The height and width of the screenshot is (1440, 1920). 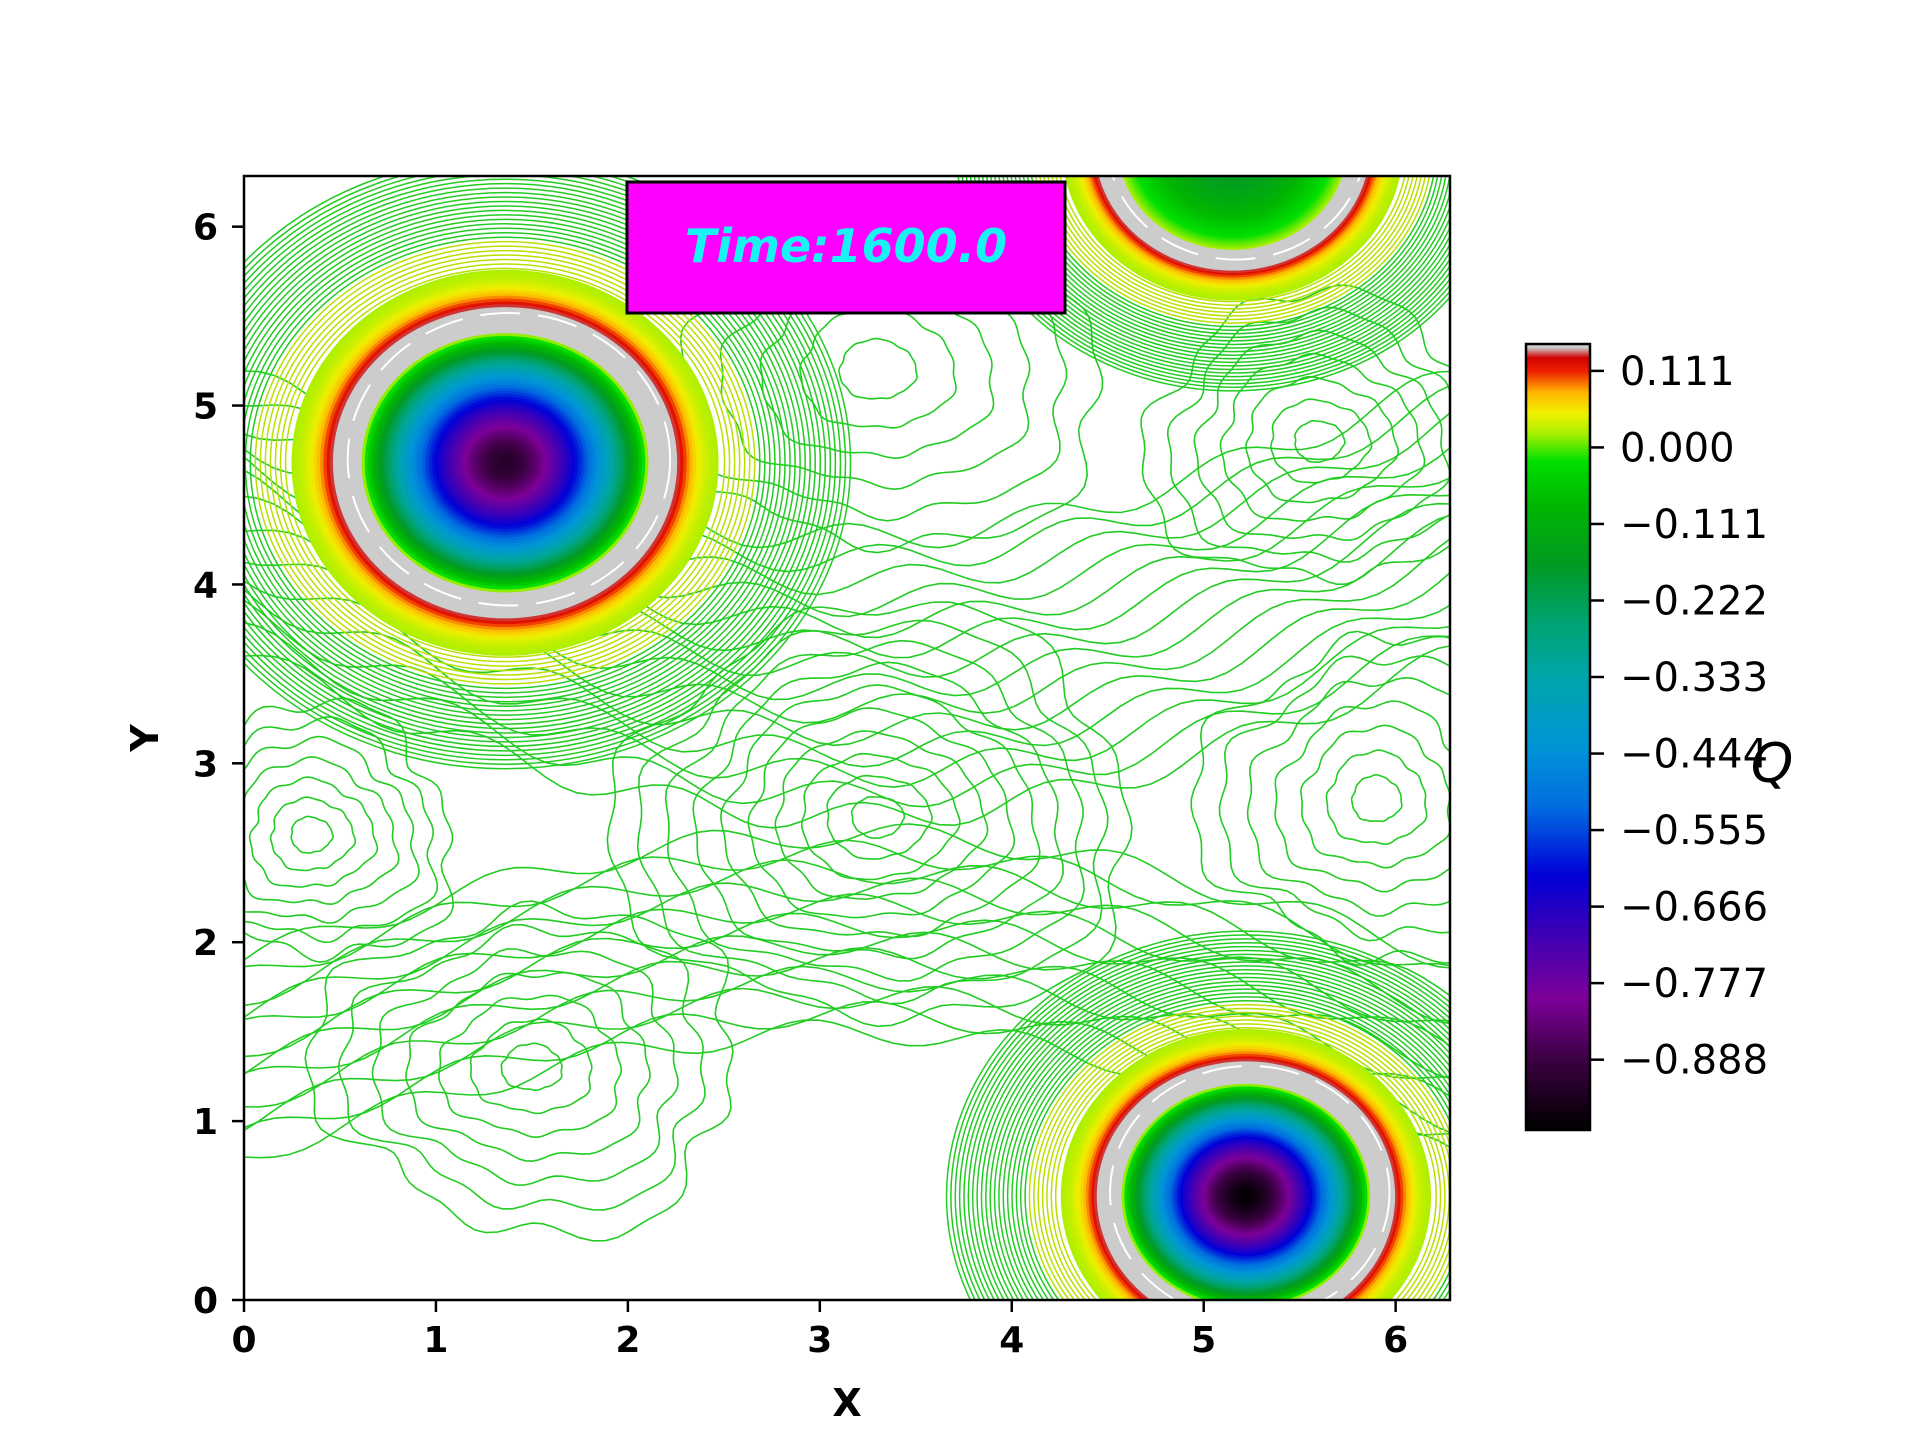 What do you see at coordinates (205, 1301) in the screenshot?
I see `y-tick-label: 0` at bounding box center [205, 1301].